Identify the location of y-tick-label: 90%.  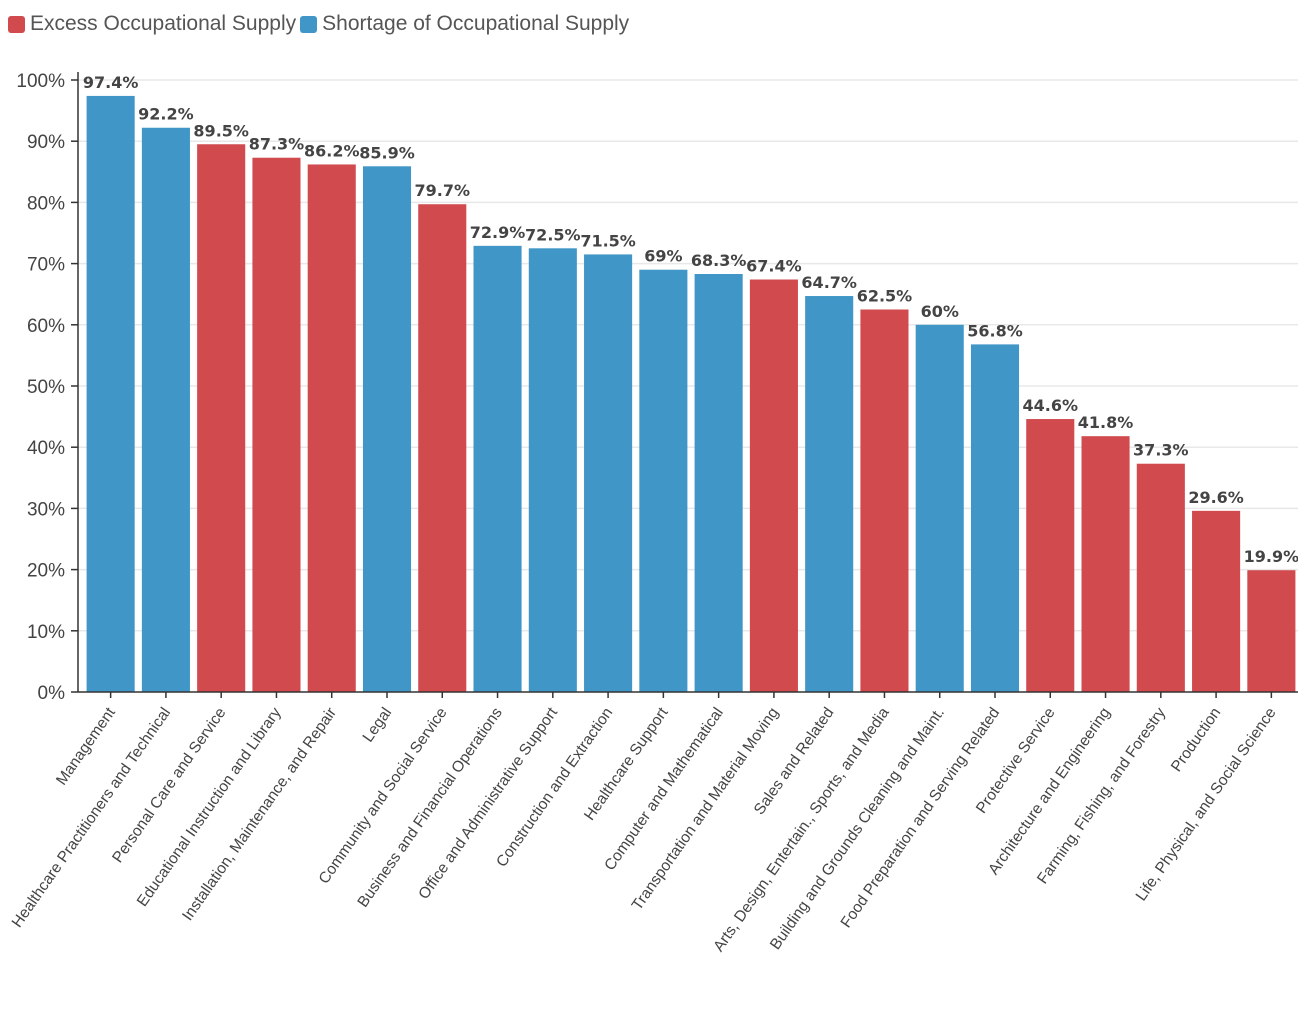
(46, 142).